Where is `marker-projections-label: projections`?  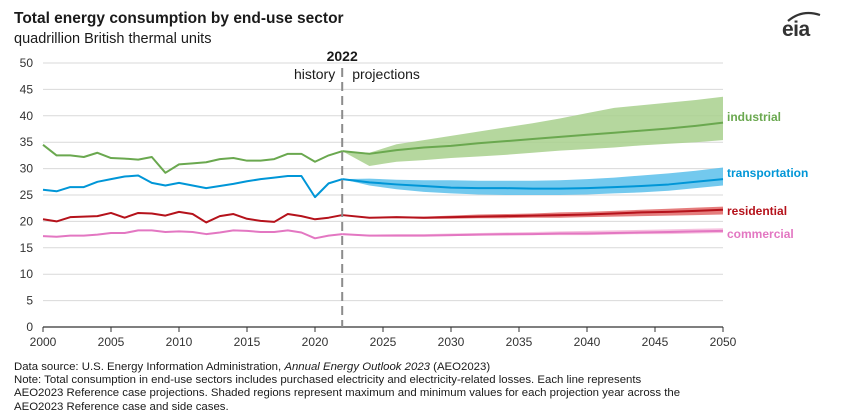 marker-projections-label: projections is located at coordinates (386, 74).